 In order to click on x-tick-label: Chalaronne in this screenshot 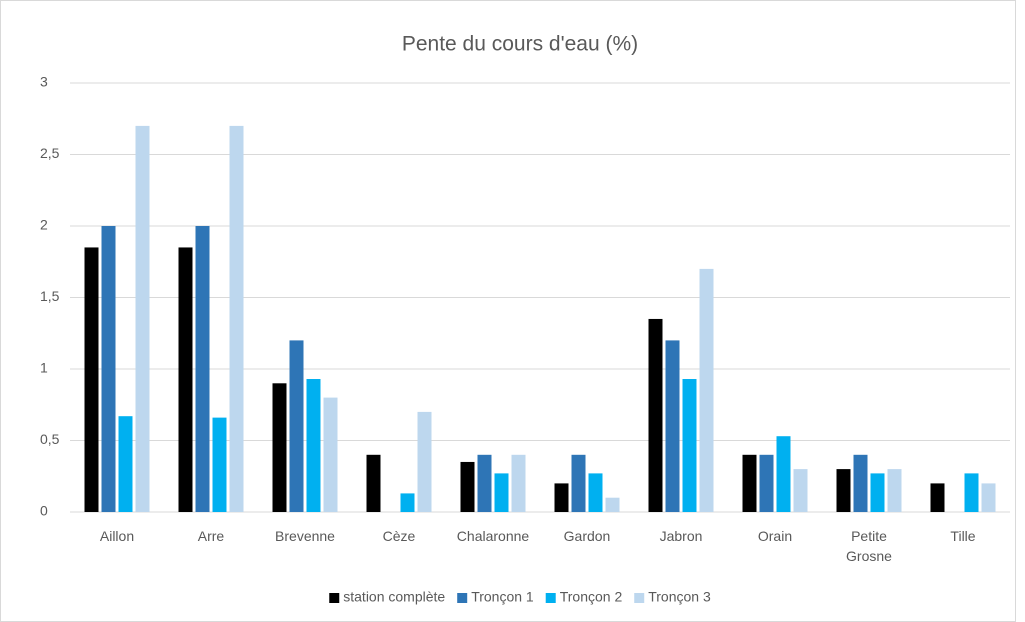, I will do `click(493, 536)`.